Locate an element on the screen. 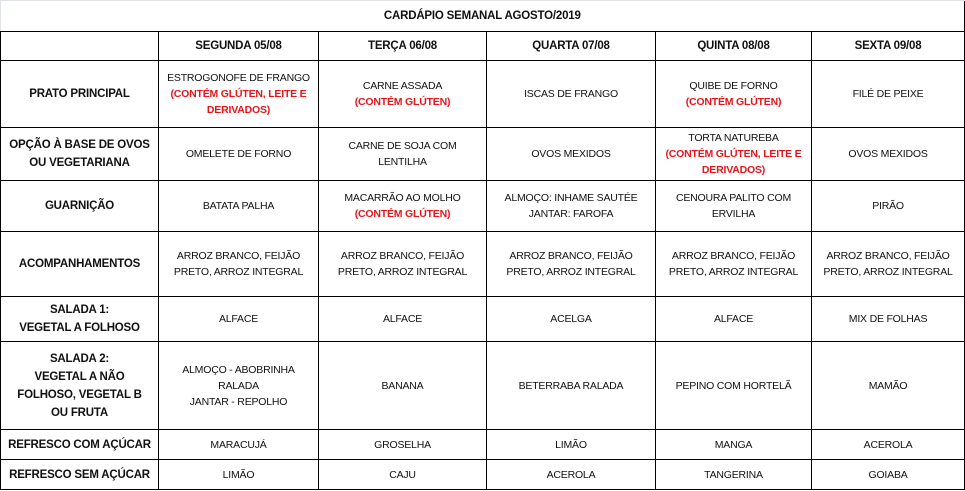 This screenshot has width=965, height=491. row-label-line: GUARNIÇÃO is located at coordinates (79, 206).